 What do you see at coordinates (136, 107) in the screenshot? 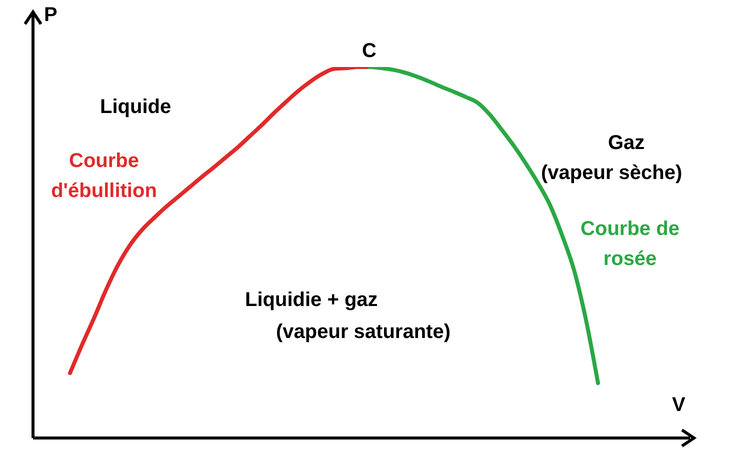
I see `annotation: Liquide` at bounding box center [136, 107].